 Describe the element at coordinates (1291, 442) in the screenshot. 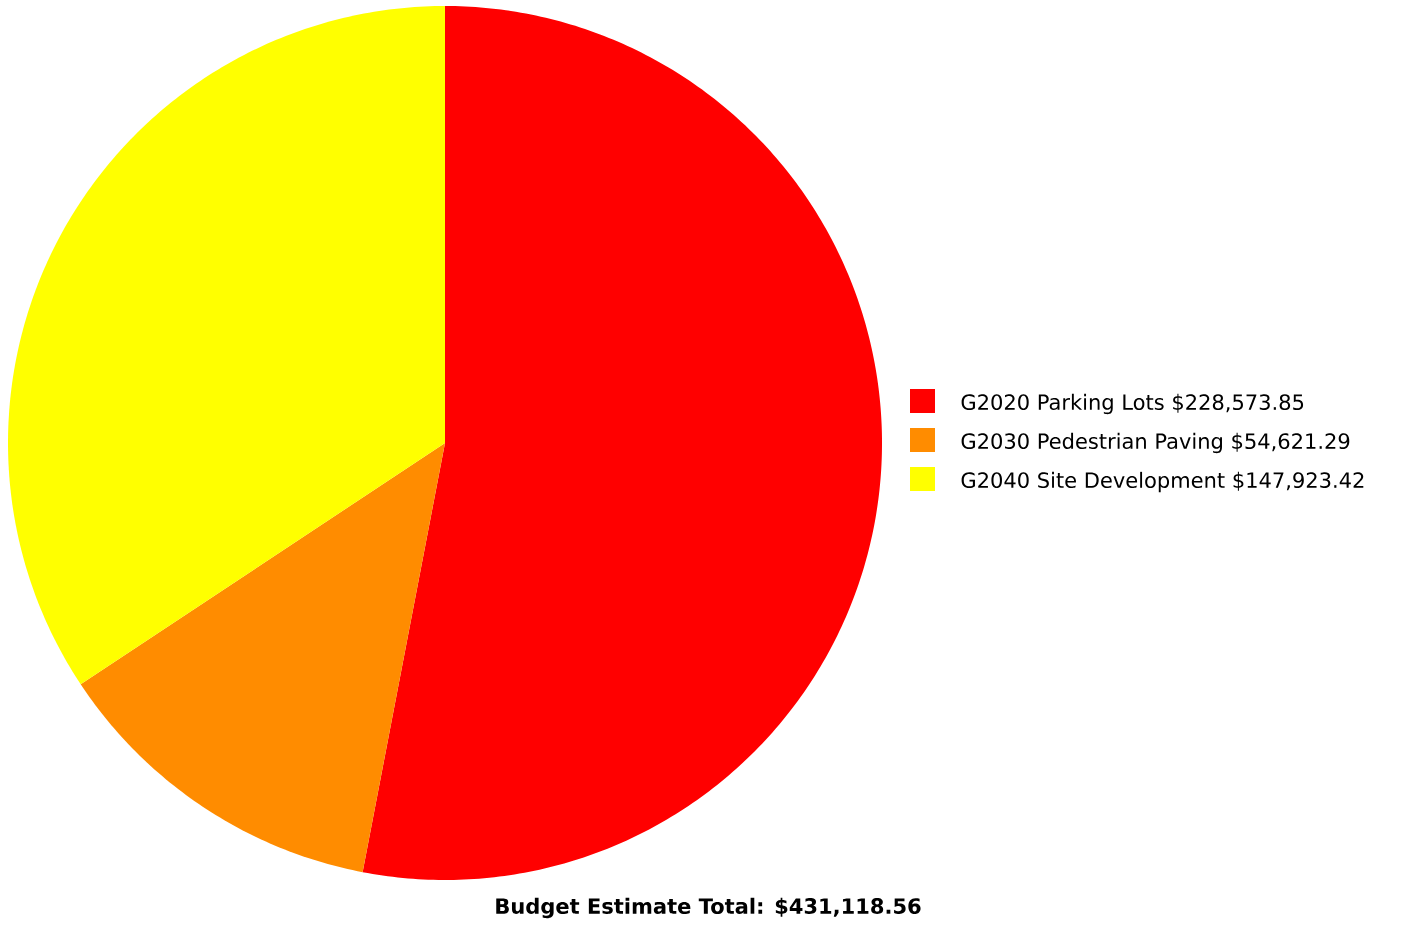

I see `data-label: $54,621.29` at that location.